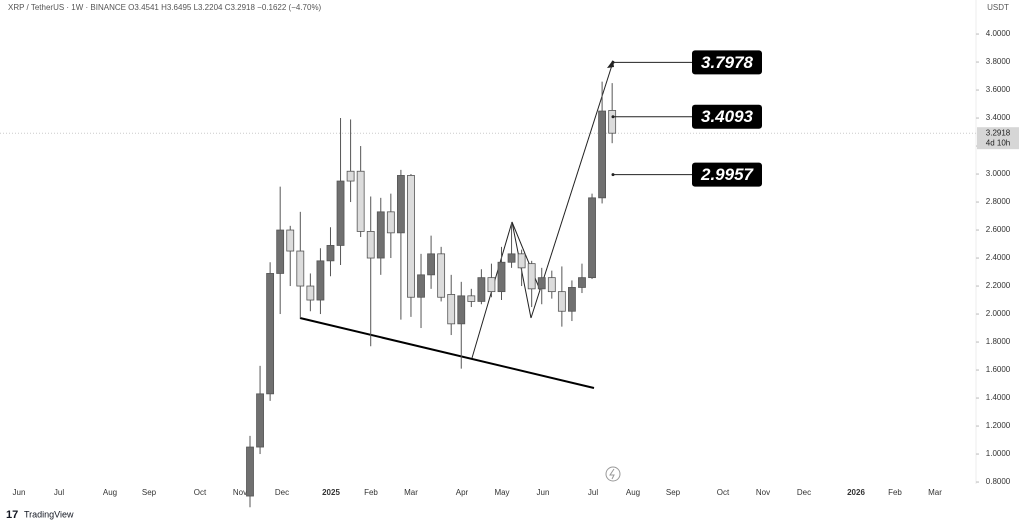 This screenshot has width=1024, height=532. I want to click on x-tick-label: Apr, so click(462, 492).